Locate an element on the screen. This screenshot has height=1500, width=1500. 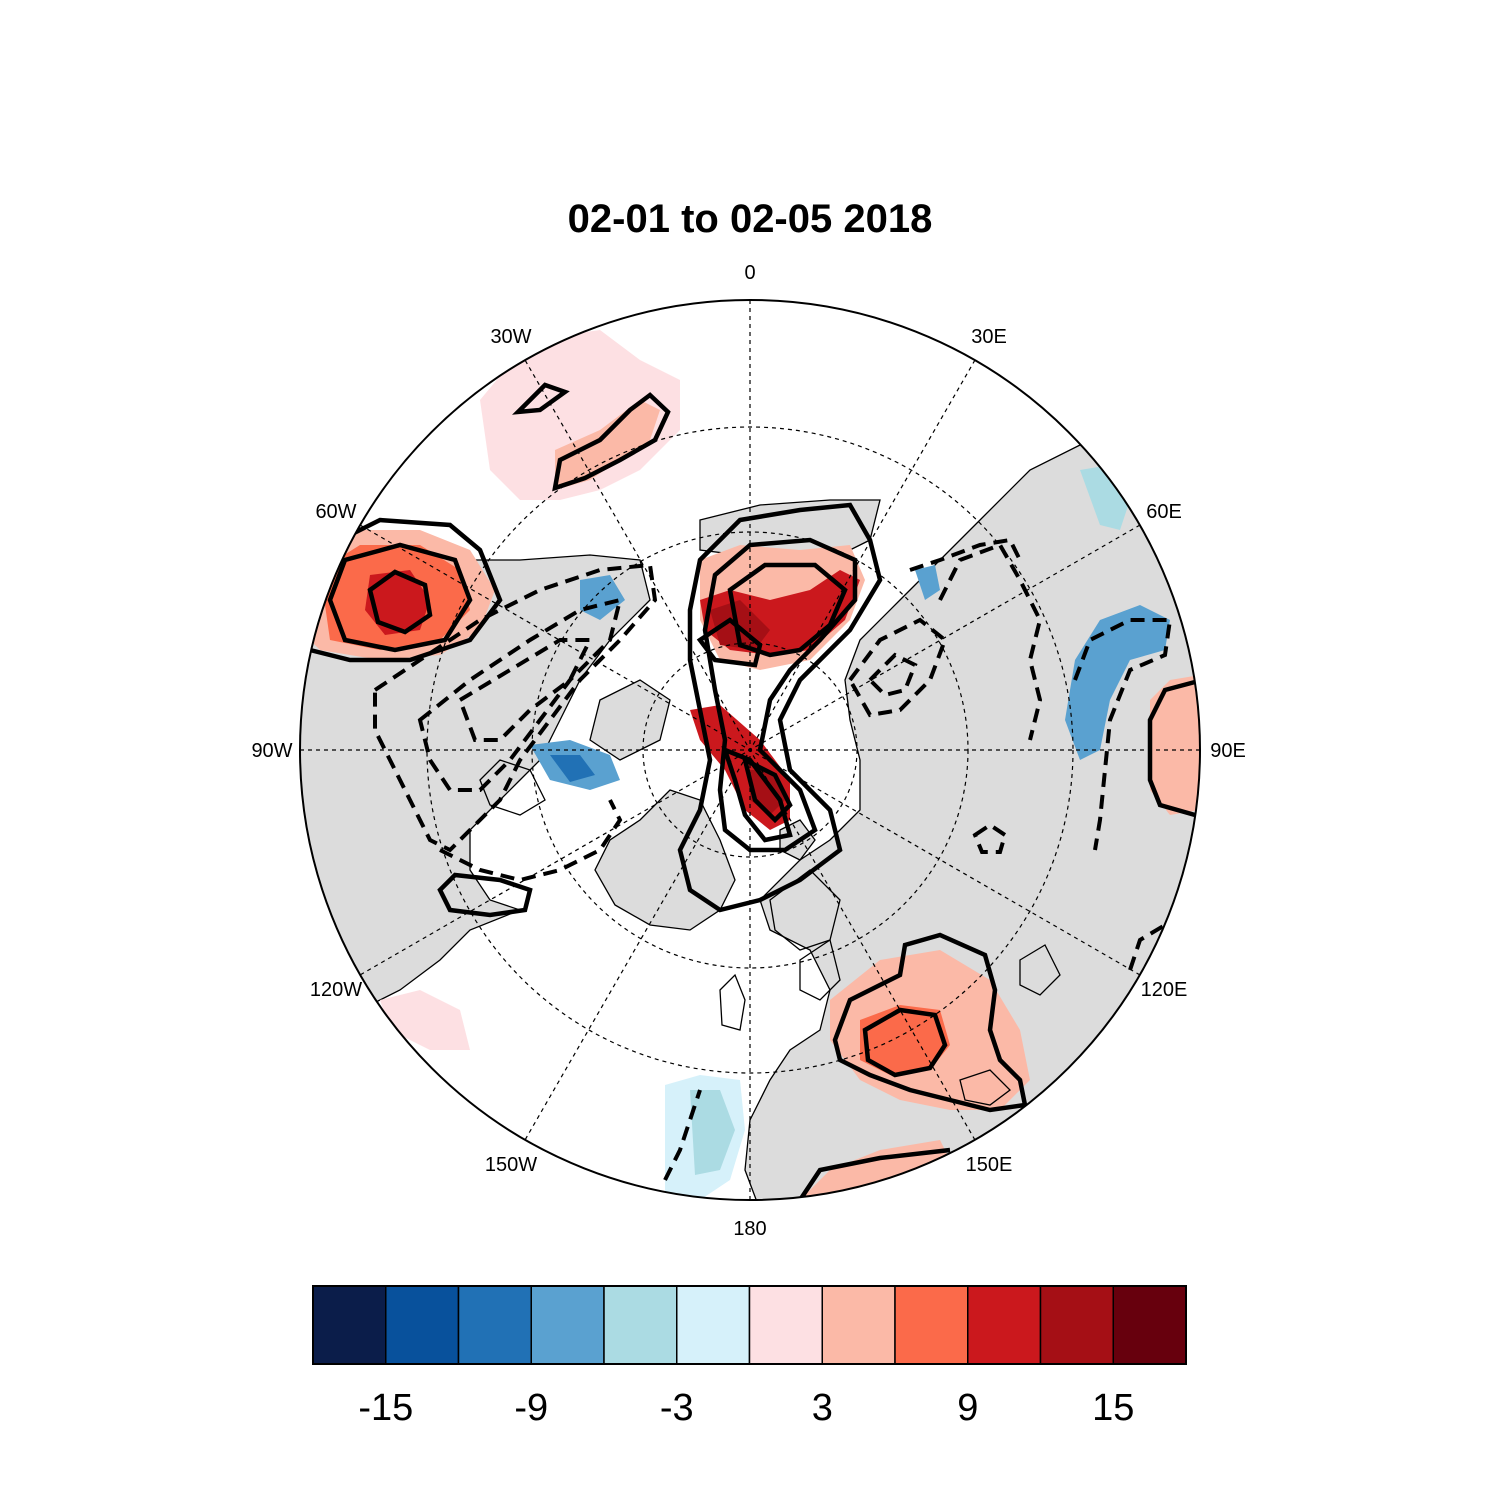
contour-neg-far-east is located at coordinates (1123, 734).